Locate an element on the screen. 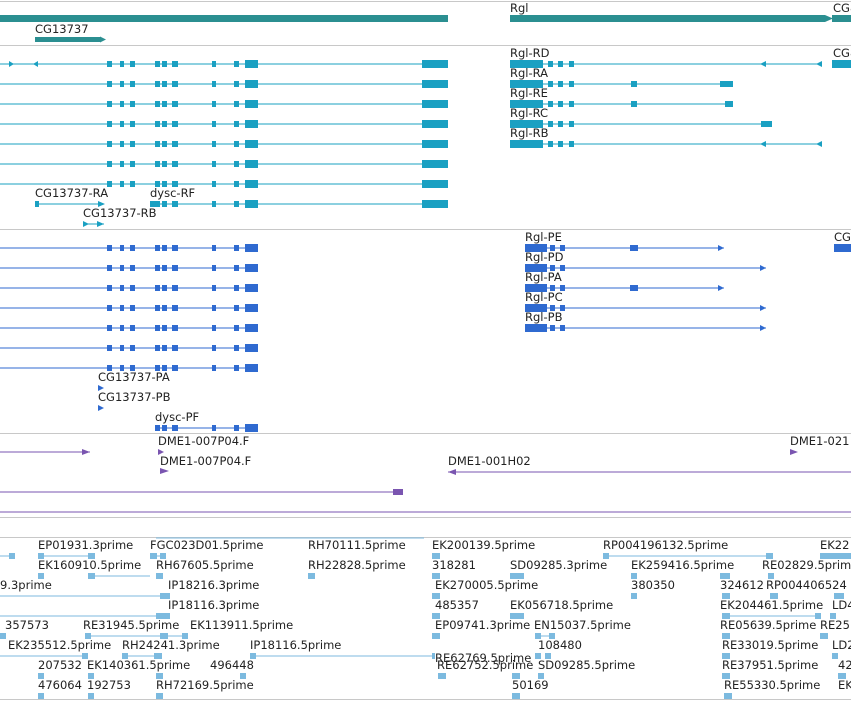  est-label: EK is located at coordinates (844, 685).